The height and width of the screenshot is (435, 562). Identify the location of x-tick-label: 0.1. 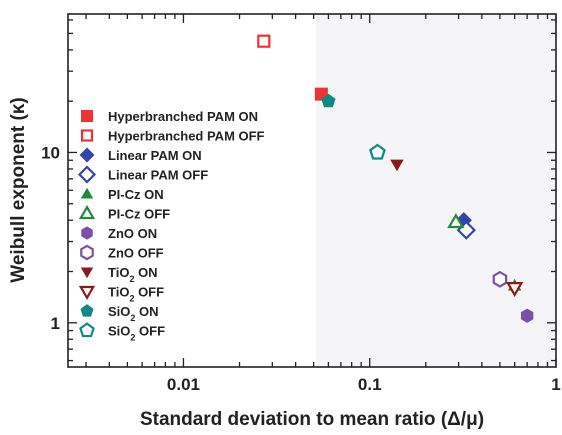
(370, 384).